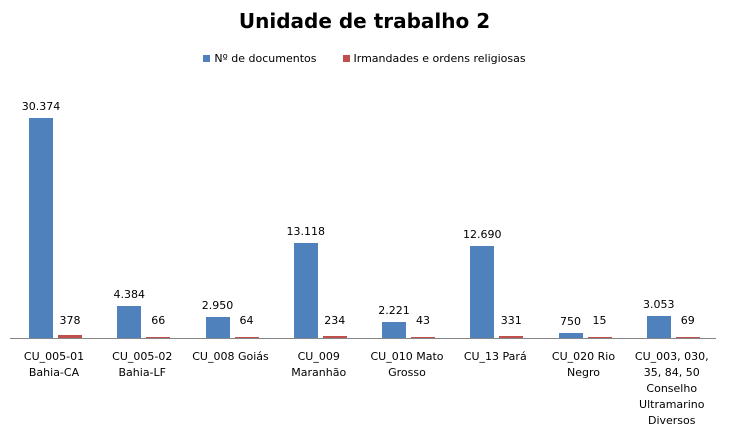  What do you see at coordinates (129, 295) in the screenshot?
I see `value-label-documentos: 4.384` at bounding box center [129, 295].